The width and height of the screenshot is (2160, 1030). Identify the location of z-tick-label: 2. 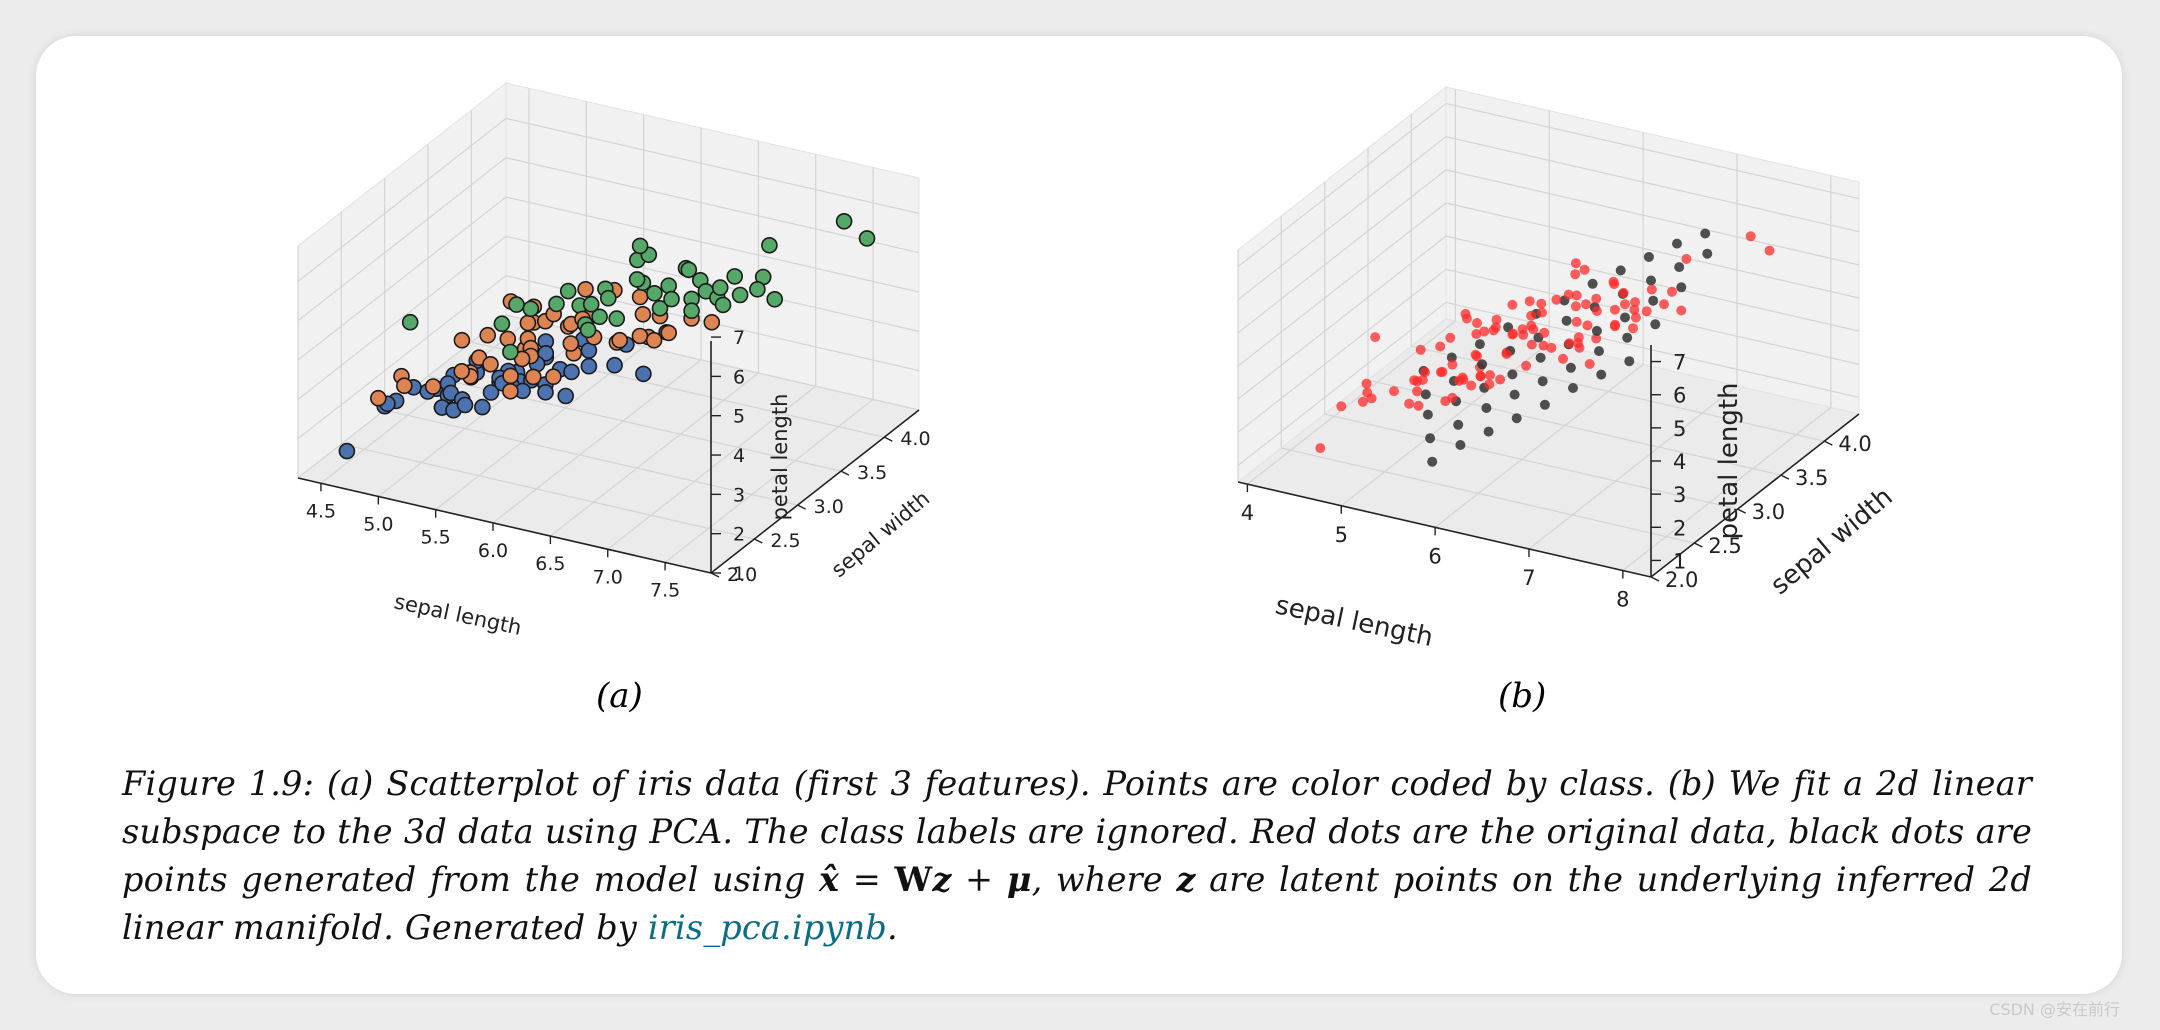
(1679, 528).